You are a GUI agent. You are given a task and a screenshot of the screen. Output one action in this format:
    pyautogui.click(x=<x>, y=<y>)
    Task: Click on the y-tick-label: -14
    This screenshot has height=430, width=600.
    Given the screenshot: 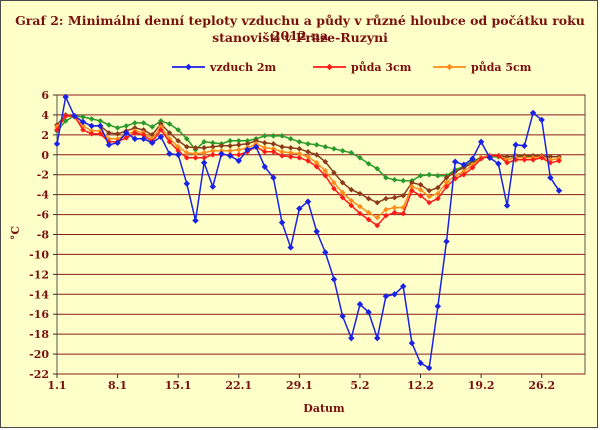 What is the action you would take?
    pyautogui.click(x=39, y=294)
    